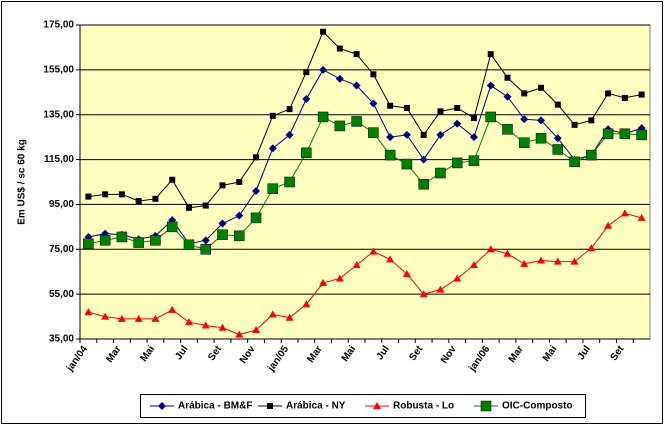  I want to click on y-tick-label: 155,00, so click(58, 69).